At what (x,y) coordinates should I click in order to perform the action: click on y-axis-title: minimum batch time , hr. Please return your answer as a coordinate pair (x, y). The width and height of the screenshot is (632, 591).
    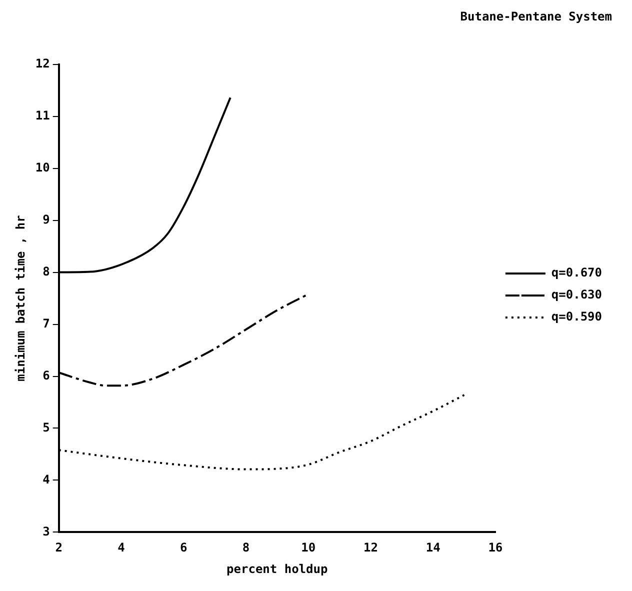
    Looking at the image, I should click on (20, 298).